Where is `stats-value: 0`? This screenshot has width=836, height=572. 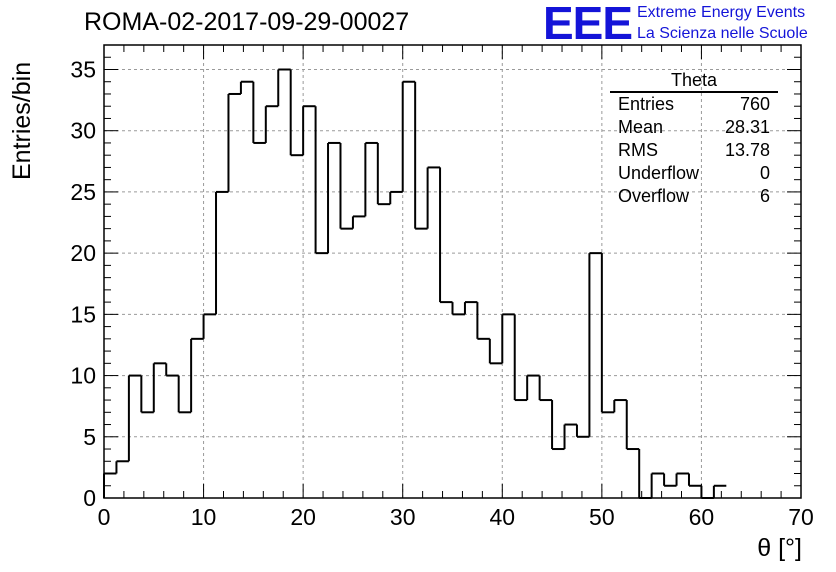 stats-value: 0 is located at coordinates (764, 173).